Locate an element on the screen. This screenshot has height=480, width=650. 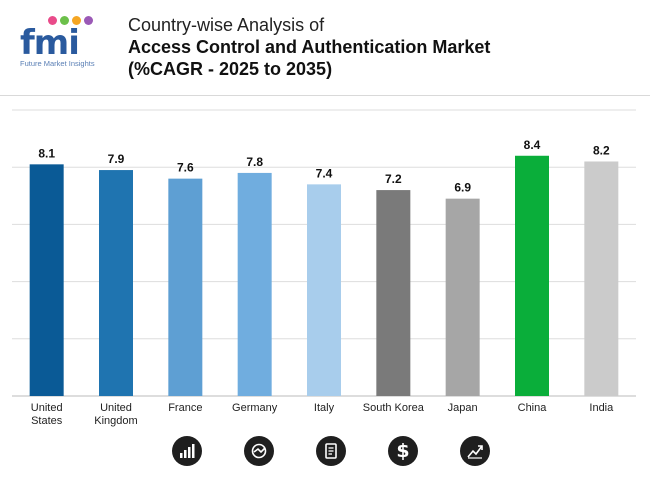
data-label: 7.2 is located at coordinates (393, 179).